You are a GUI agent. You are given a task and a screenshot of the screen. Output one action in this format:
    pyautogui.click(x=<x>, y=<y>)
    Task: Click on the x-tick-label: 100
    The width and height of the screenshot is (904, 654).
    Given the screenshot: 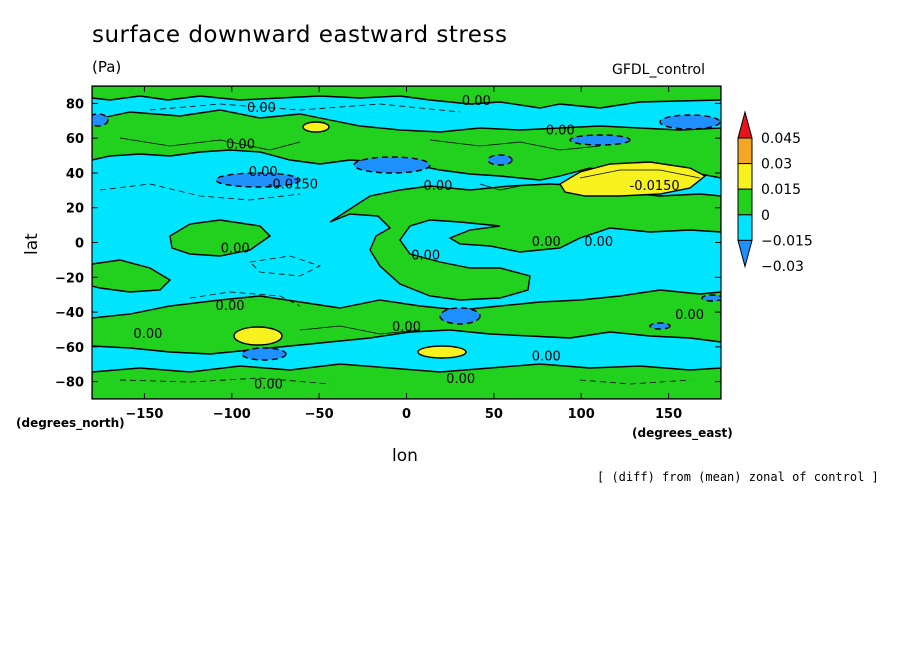 What is the action you would take?
    pyautogui.click(x=581, y=414)
    